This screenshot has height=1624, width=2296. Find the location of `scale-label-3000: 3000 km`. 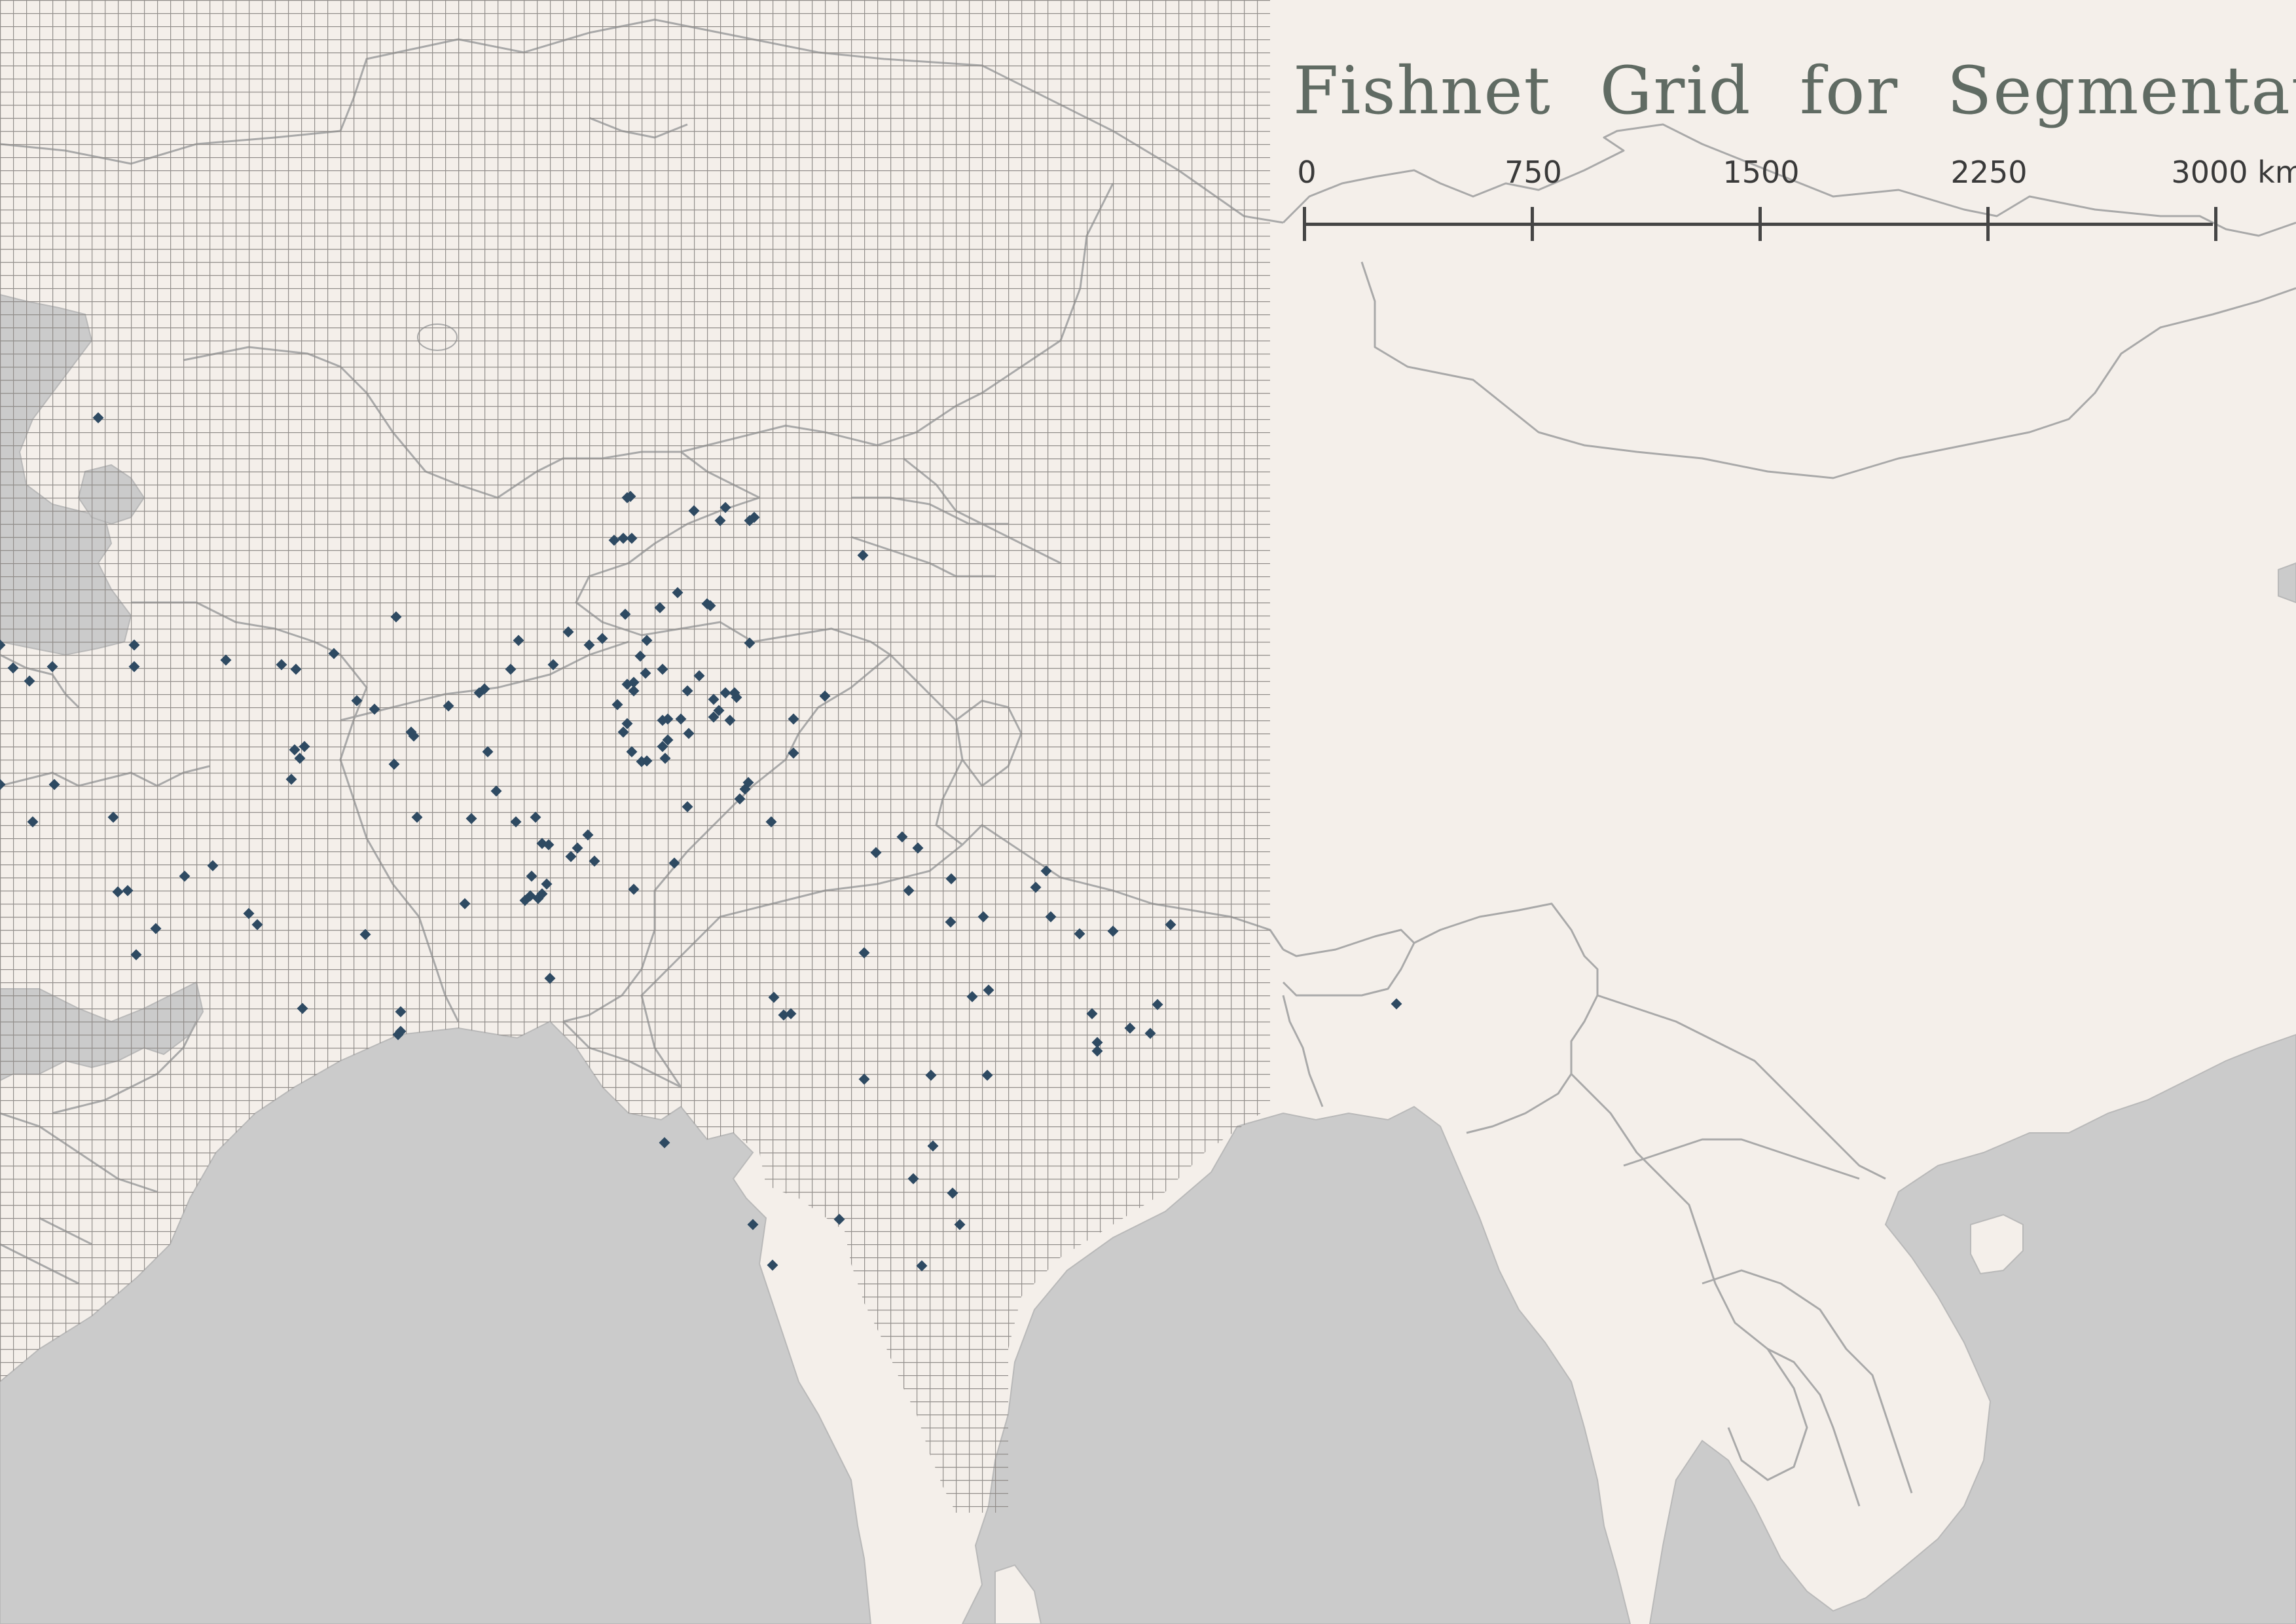

scale-label-3000: 3000 km is located at coordinates (2233, 172).